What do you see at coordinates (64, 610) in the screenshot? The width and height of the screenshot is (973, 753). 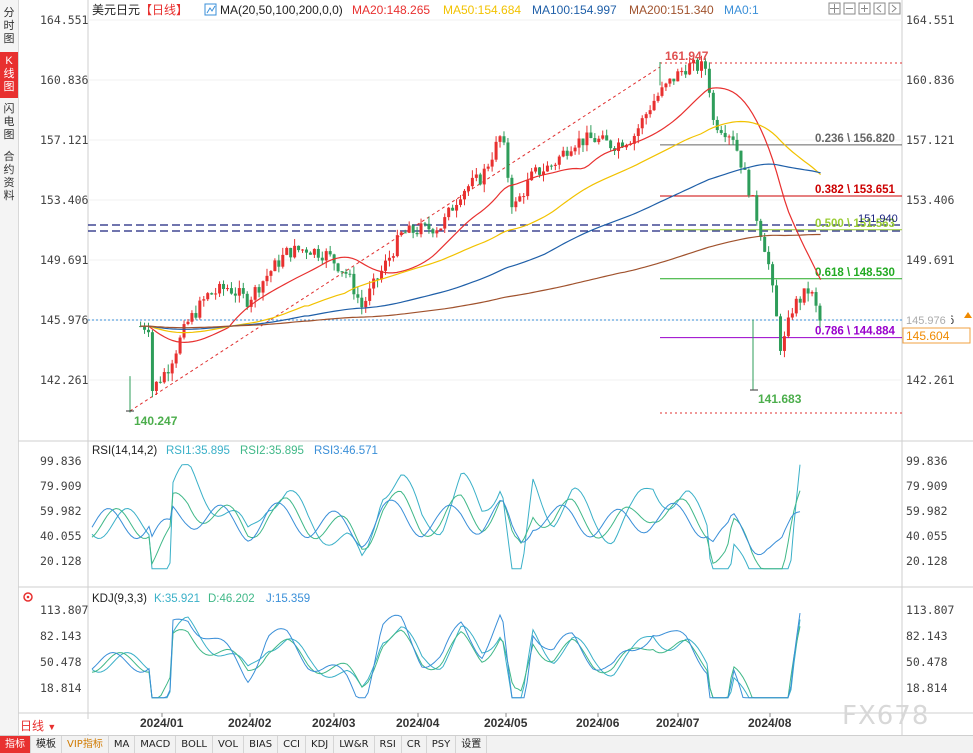 I see `kdj-tick-left: 113.807` at bounding box center [64, 610].